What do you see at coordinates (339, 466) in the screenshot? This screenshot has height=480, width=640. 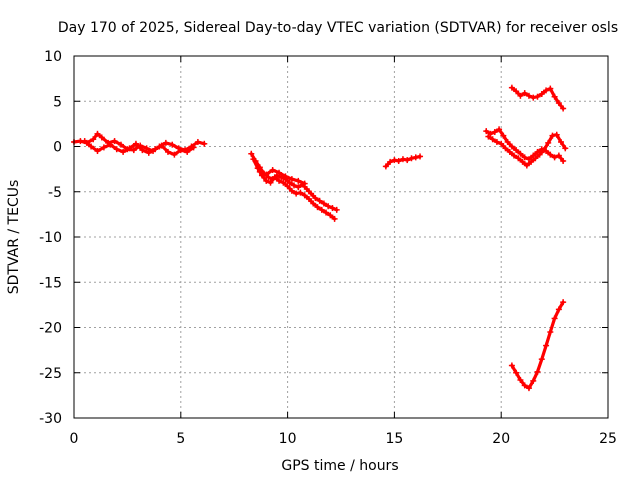 I see `x-axis-label: GPS time / hours` at bounding box center [339, 466].